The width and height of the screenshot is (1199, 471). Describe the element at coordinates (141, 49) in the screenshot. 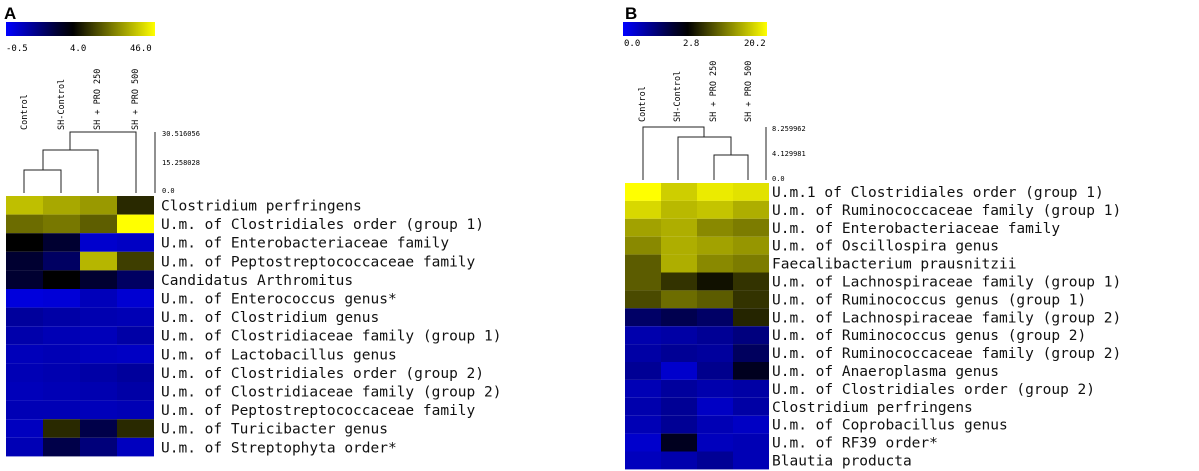

I see `panel-a-scale-max: 46.0` at that location.